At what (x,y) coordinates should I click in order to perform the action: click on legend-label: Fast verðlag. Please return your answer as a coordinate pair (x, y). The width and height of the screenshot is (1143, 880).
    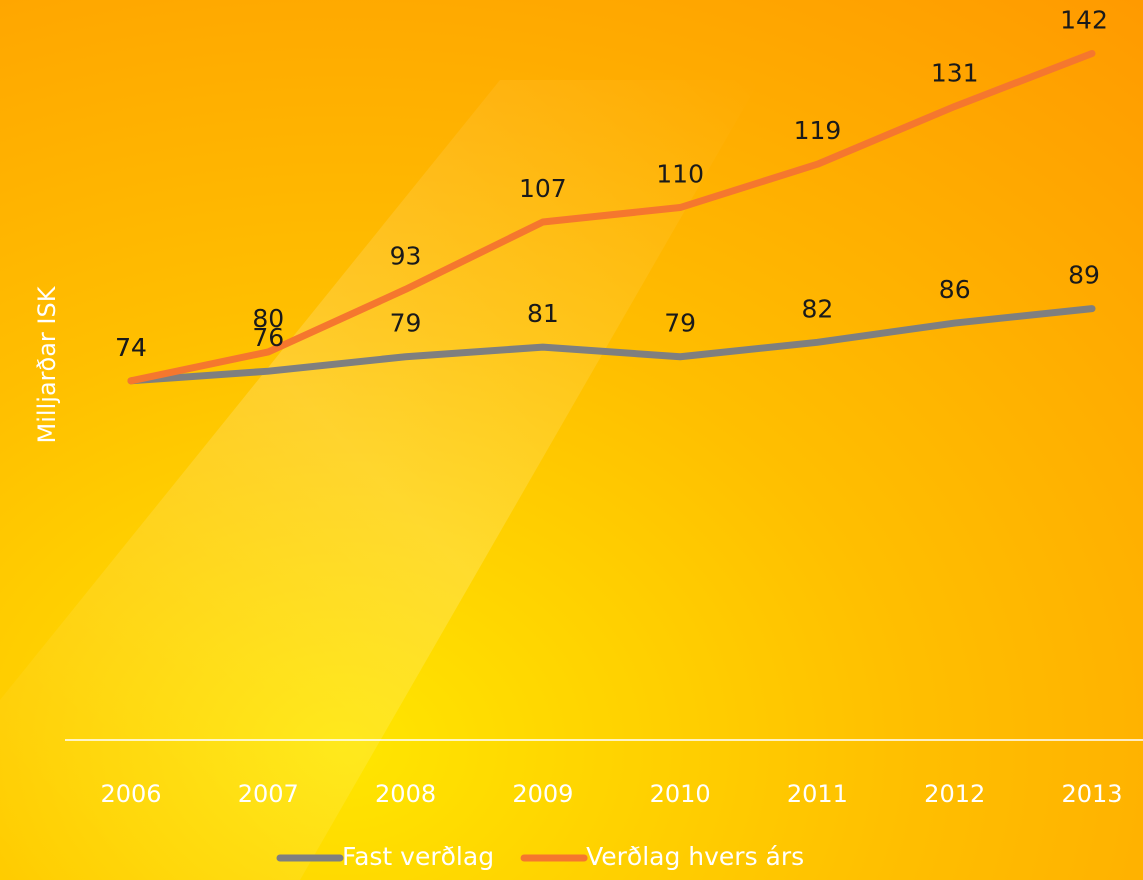
    Looking at the image, I should click on (418, 856).